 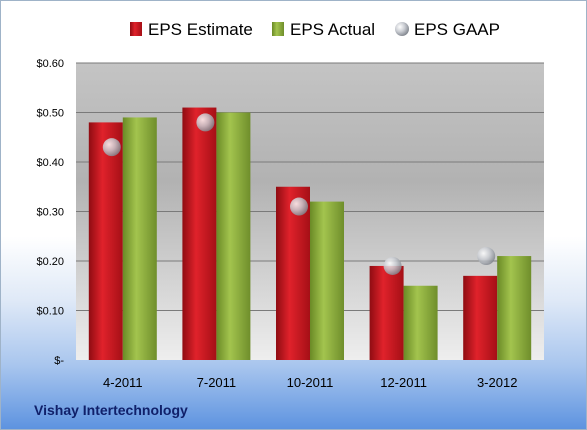 I want to click on legend-item: EPS Estimate, so click(x=191, y=29).